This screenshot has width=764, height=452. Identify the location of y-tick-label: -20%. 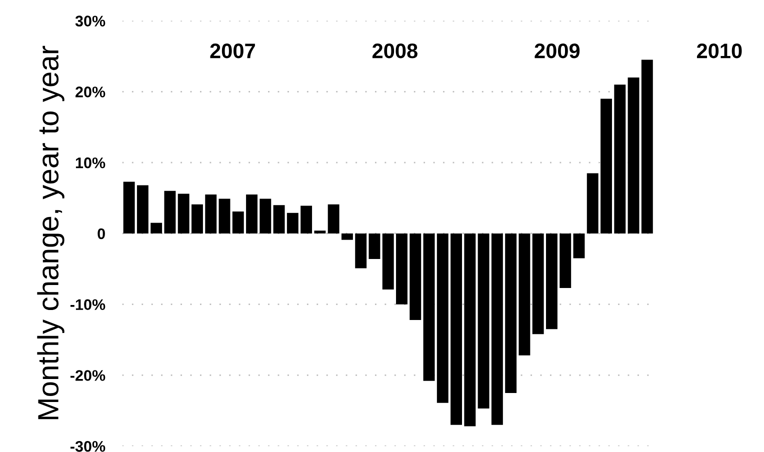
(88, 375).